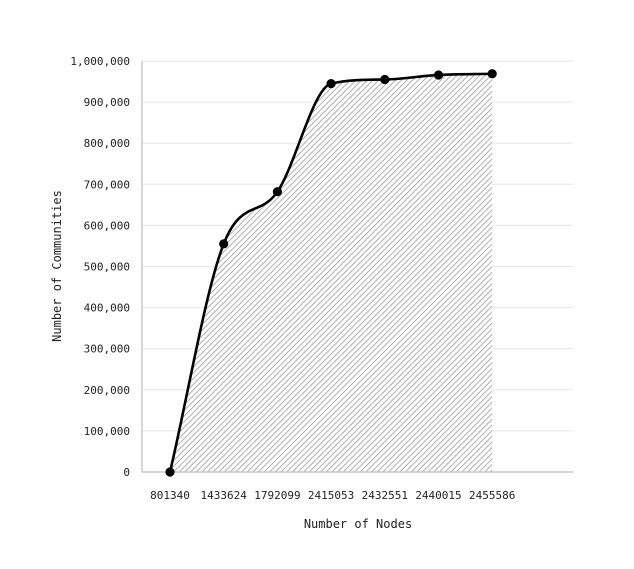 The height and width of the screenshot is (569, 634). Describe the element at coordinates (224, 495) in the screenshot. I see `x-tick-label: 1433624` at that location.